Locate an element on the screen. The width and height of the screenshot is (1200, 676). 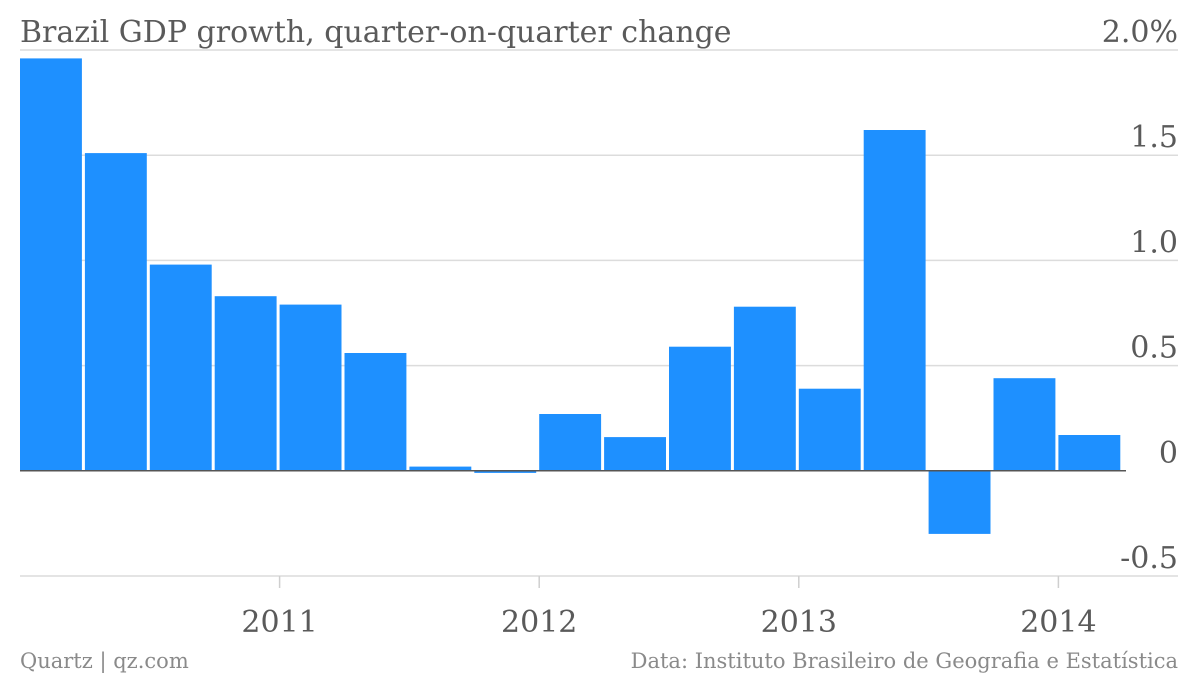
y-tick-label: 1.0 is located at coordinates (1154, 242).